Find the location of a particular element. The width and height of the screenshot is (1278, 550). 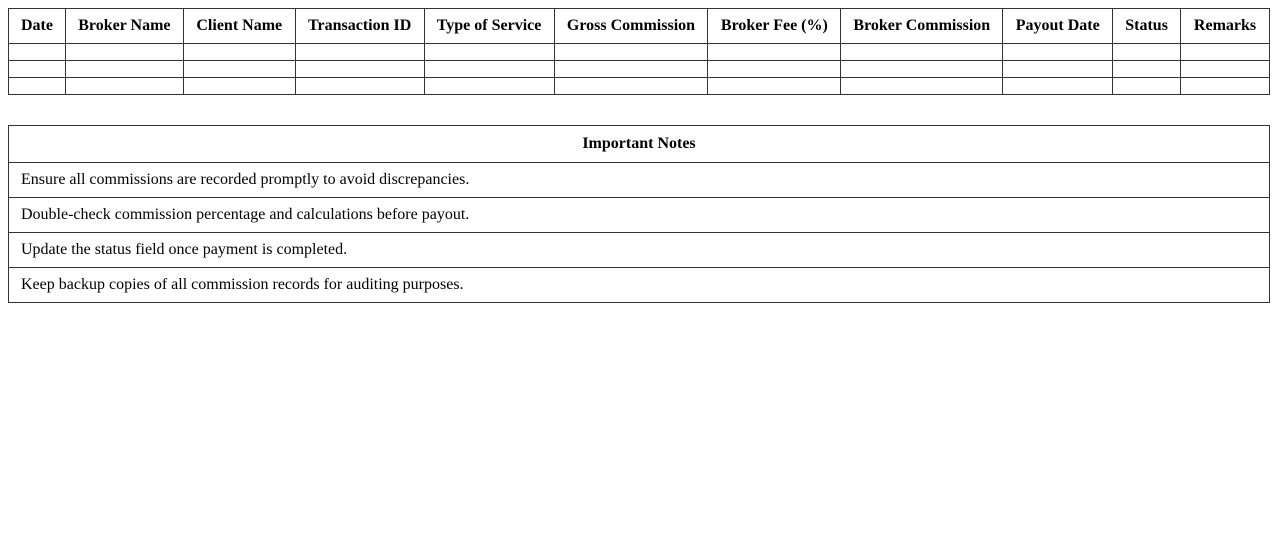

header-payout-date: Payout Date is located at coordinates (1058, 26).